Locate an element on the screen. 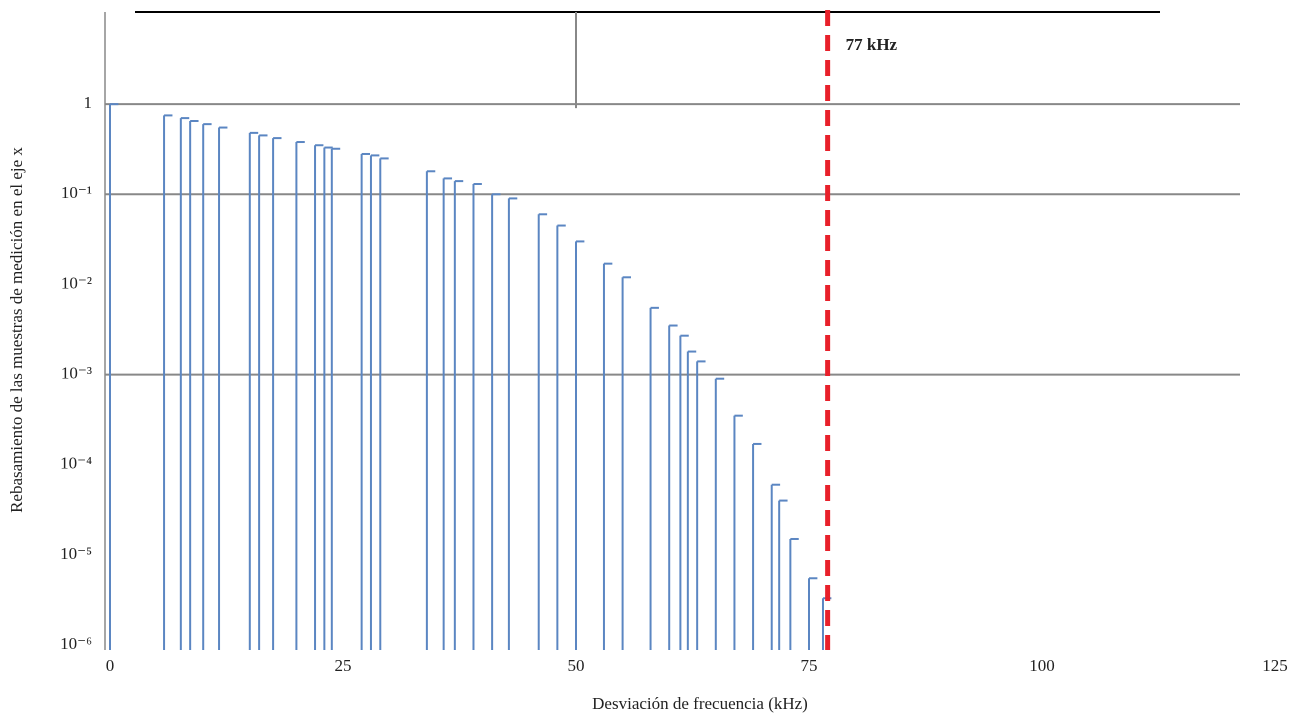  y-tick-label: 10⁻⁶ is located at coordinates (76, 643).